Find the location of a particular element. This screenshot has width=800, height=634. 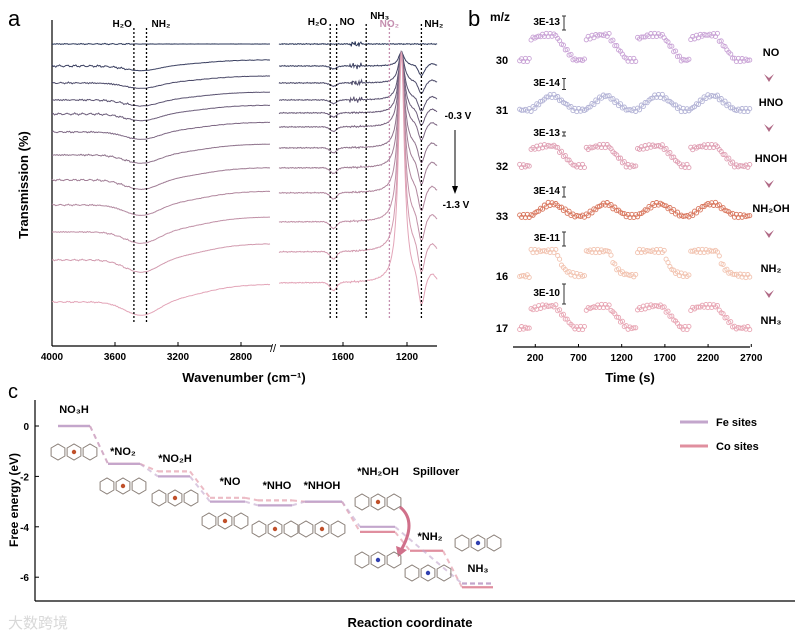

x-tick-label: 4000 is located at coordinates (52, 357).